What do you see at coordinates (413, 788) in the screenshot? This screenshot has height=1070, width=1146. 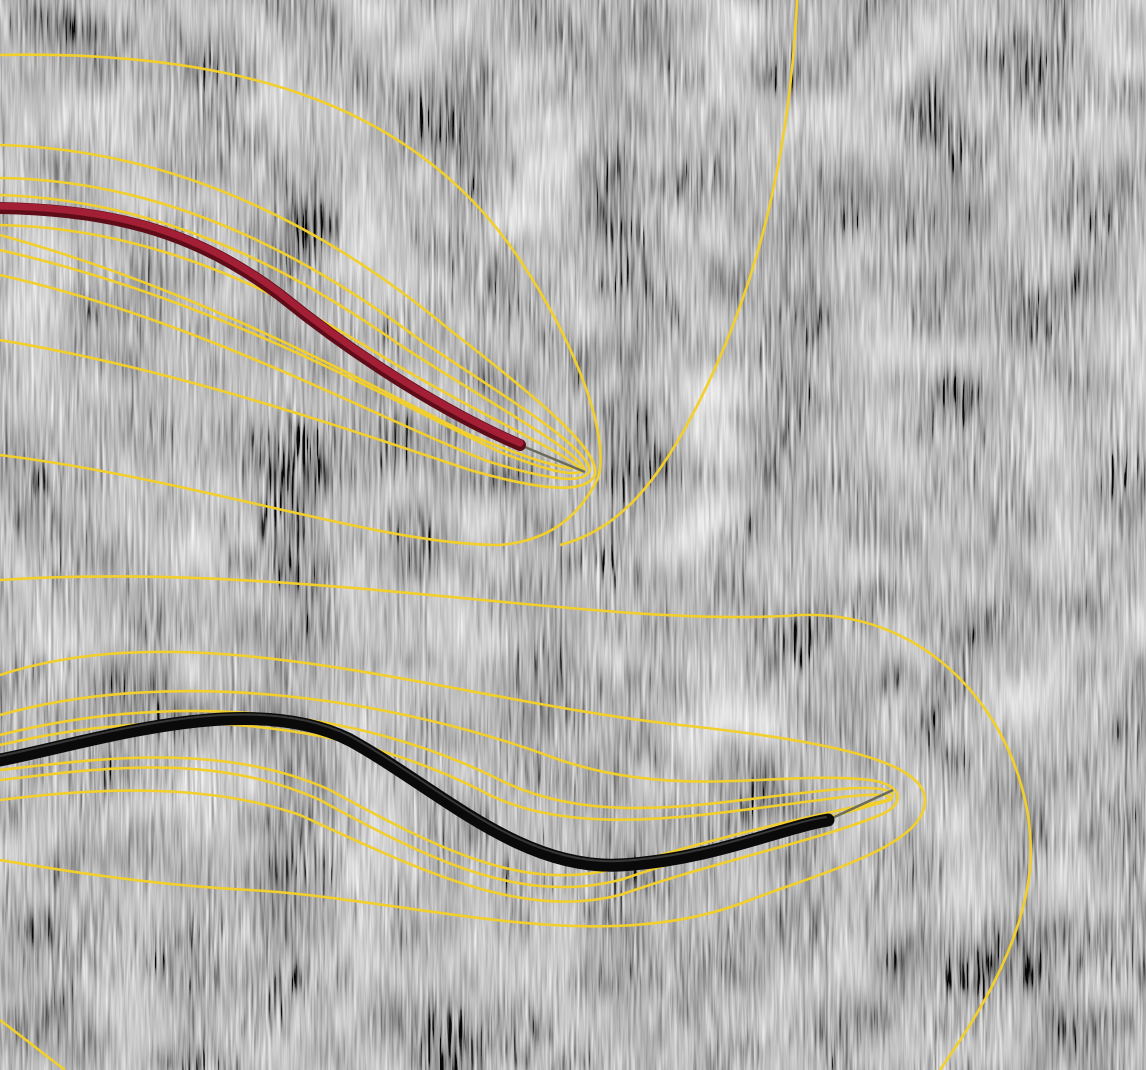 I see `wire-highlight` at bounding box center [413, 788].